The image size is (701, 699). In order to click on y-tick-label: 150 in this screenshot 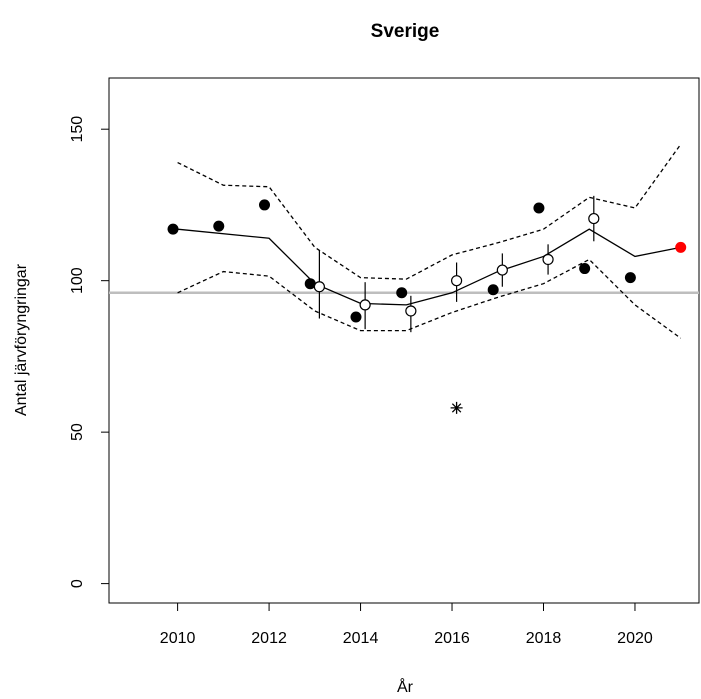, I will do `click(77, 129)`.